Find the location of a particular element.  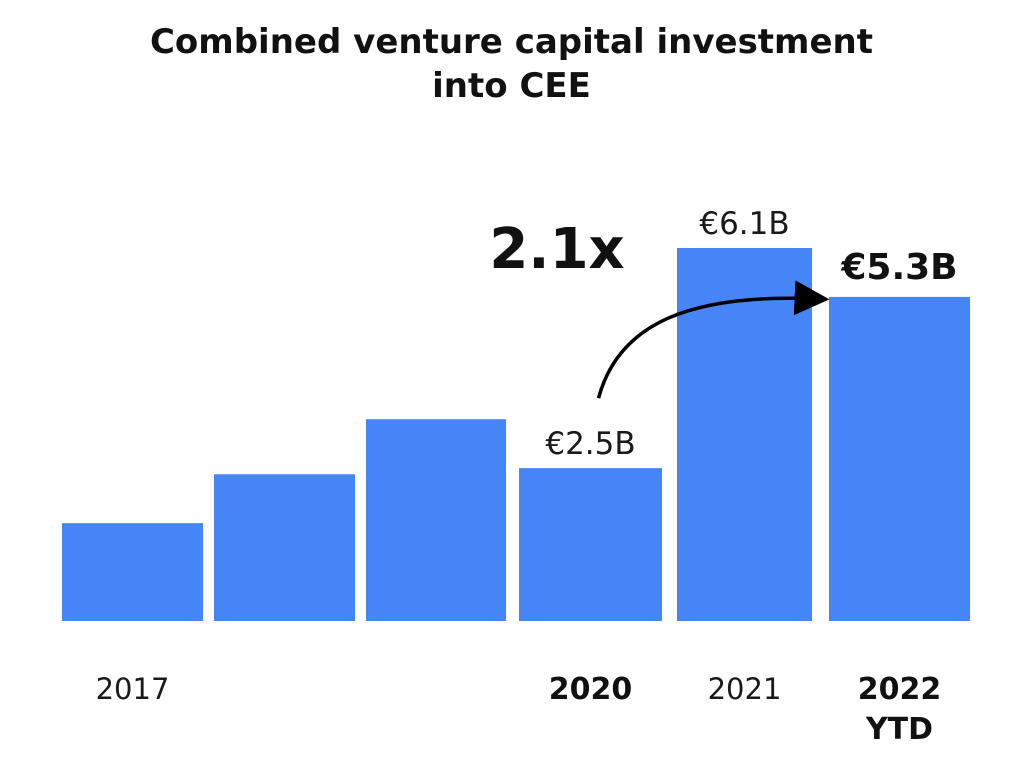

growth-multiplier-label: 2.1x is located at coordinates (556, 249).